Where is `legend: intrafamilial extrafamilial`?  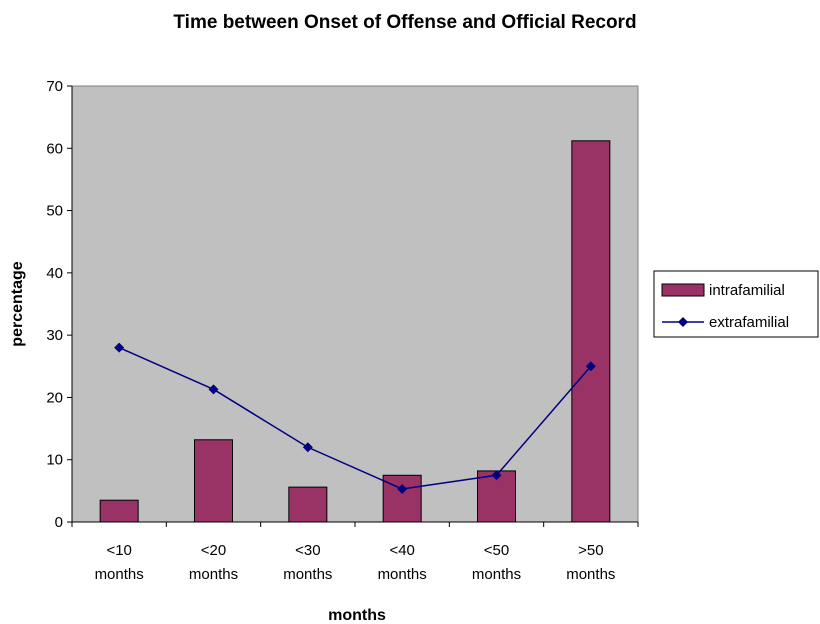 legend: intrafamilial extrafamilial is located at coordinates (736, 304).